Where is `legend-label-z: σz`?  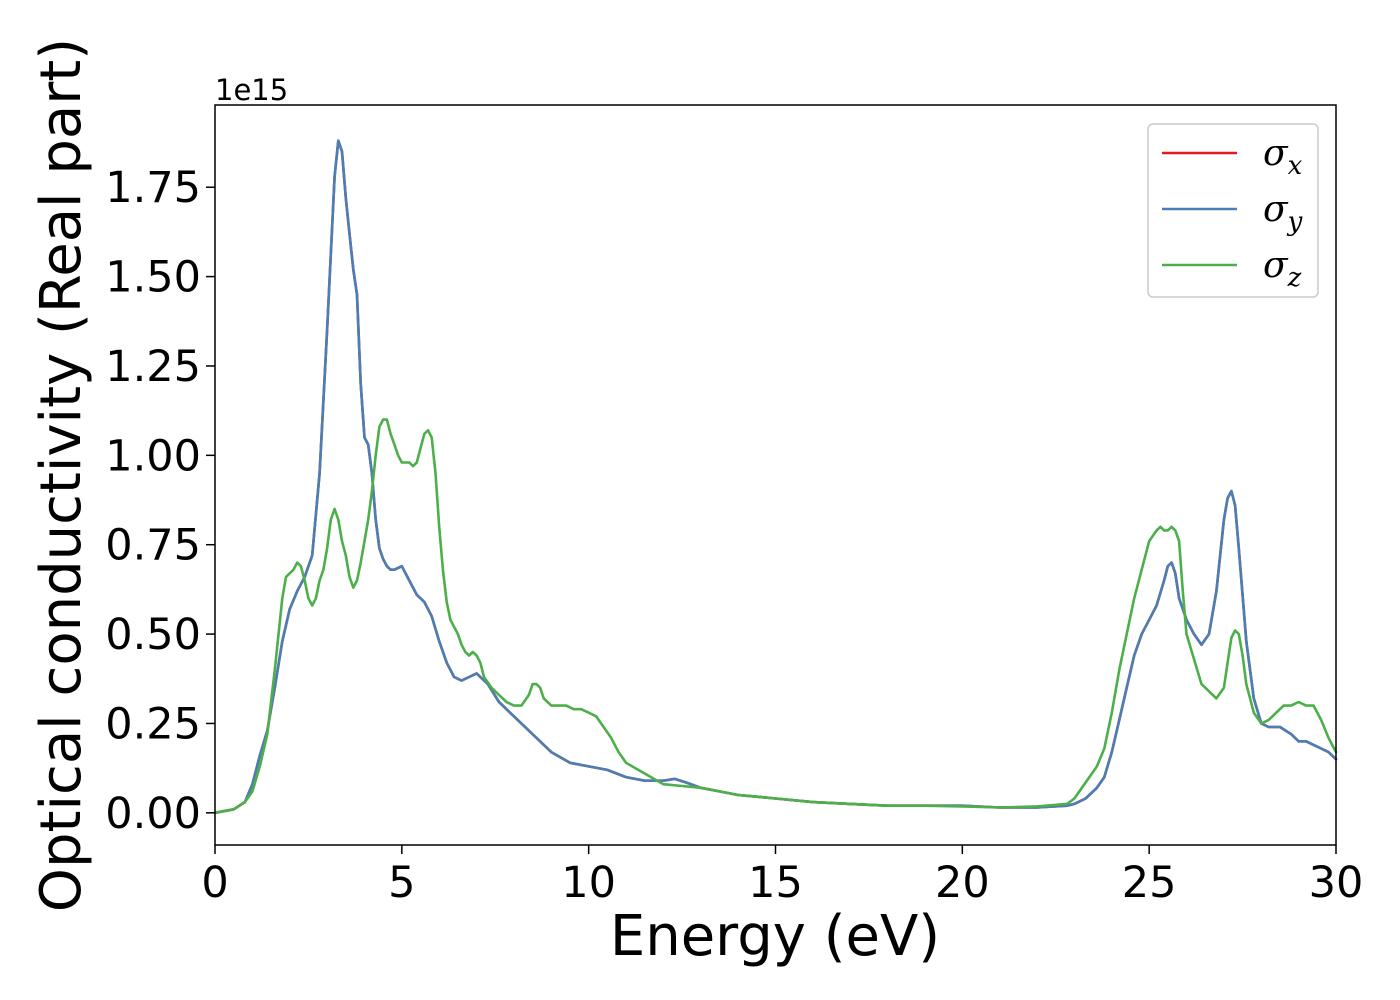
legend-label-z: σz is located at coordinates (1282, 269).